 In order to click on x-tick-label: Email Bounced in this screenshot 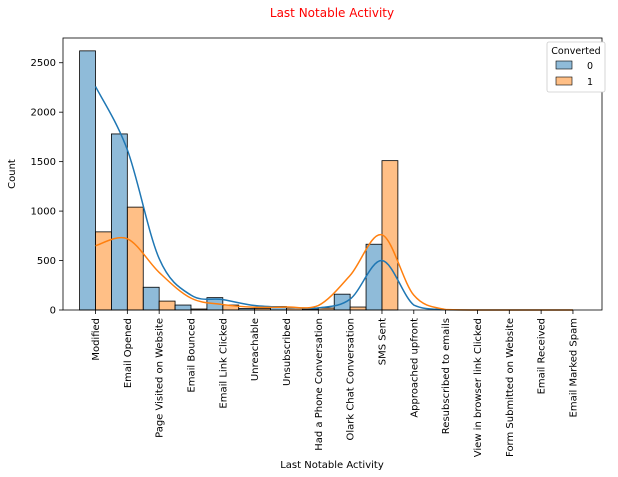, I will do `click(191, 355)`.